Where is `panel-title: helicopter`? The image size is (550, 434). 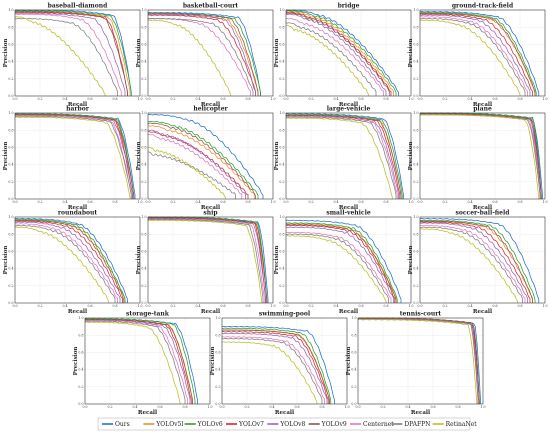
panel-title: helicopter is located at coordinates (210, 109).